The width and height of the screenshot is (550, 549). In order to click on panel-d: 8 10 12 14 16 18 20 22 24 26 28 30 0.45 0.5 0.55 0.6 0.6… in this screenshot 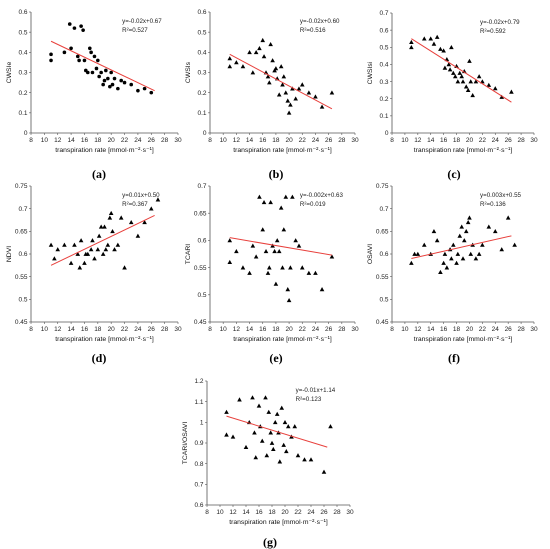, I will do `click(94, 274)`.